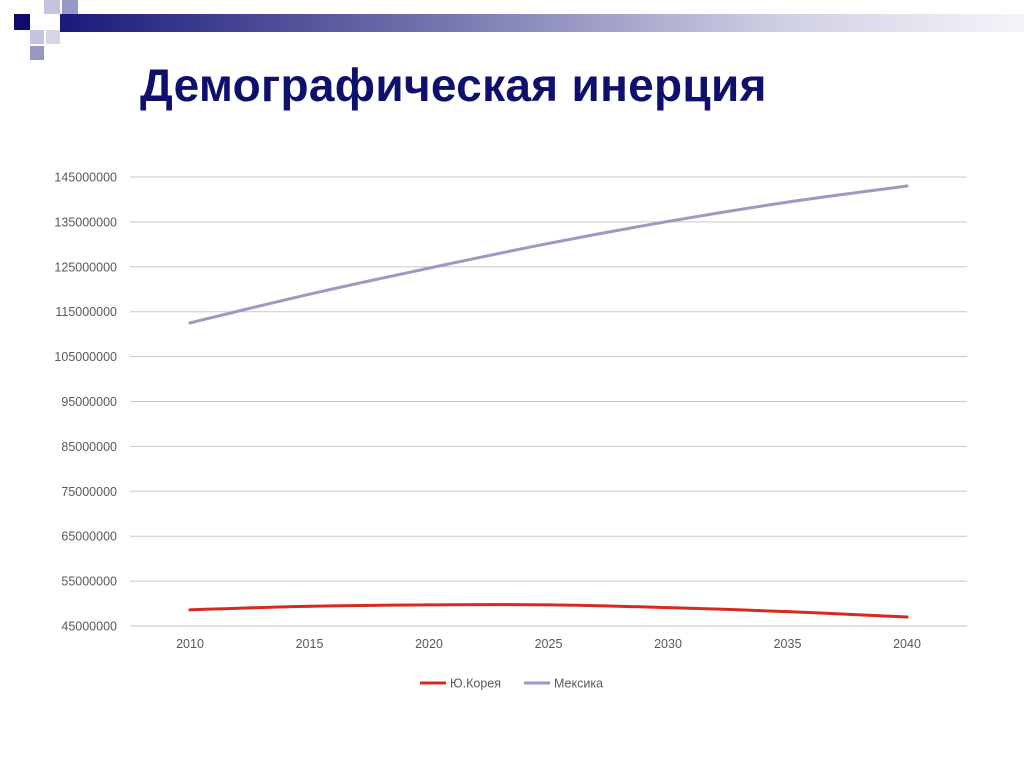  What do you see at coordinates (85, 222) in the screenshot?
I see `y-tick-label: 135000000` at bounding box center [85, 222].